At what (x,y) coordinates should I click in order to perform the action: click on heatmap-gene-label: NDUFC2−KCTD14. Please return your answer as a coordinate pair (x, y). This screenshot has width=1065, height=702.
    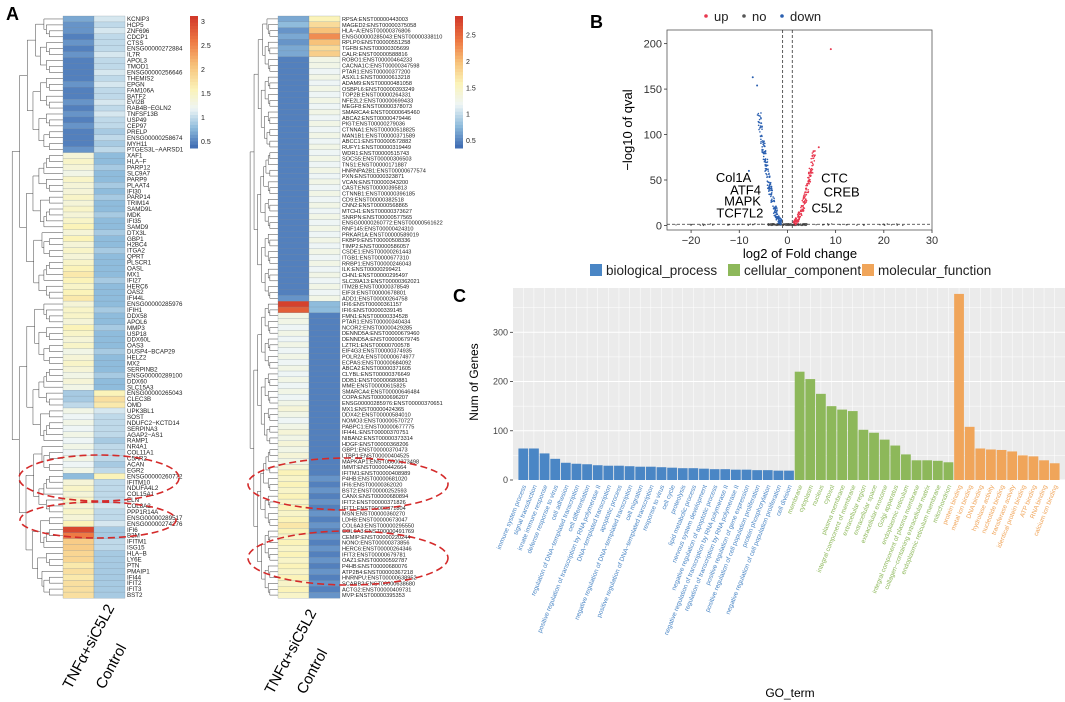
    Looking at the image, I should click on (153, 423).